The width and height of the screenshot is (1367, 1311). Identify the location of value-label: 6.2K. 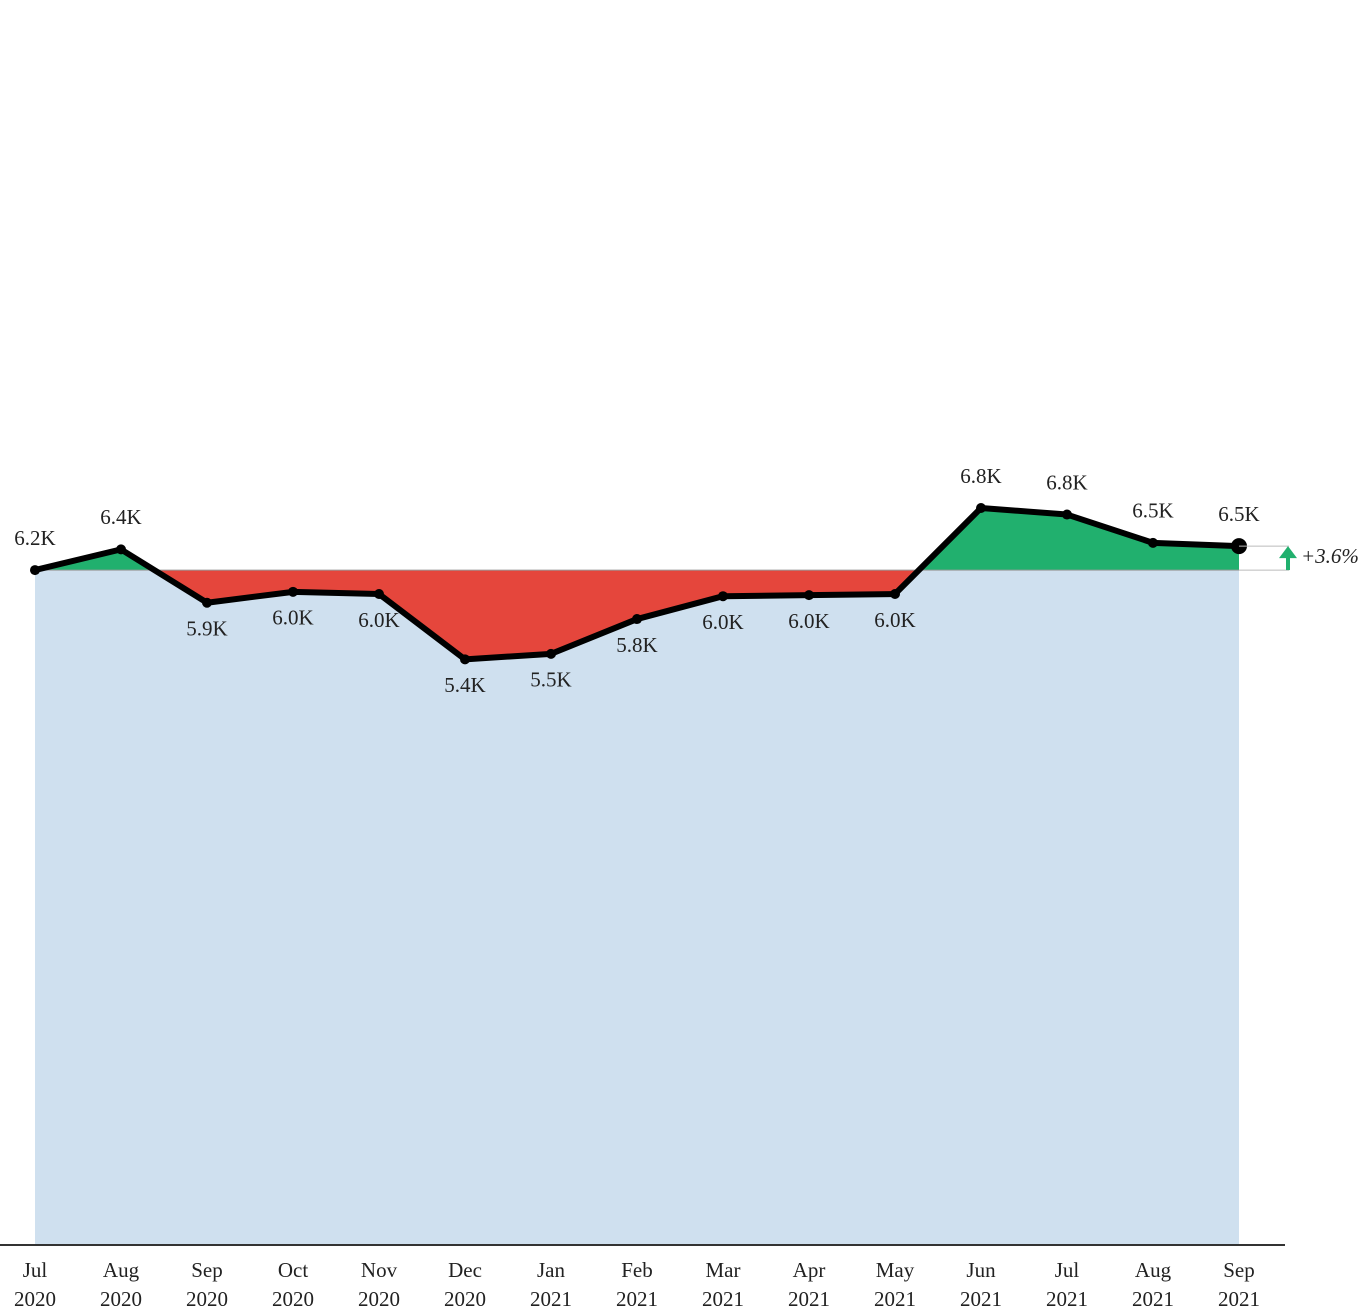
(34, 538).